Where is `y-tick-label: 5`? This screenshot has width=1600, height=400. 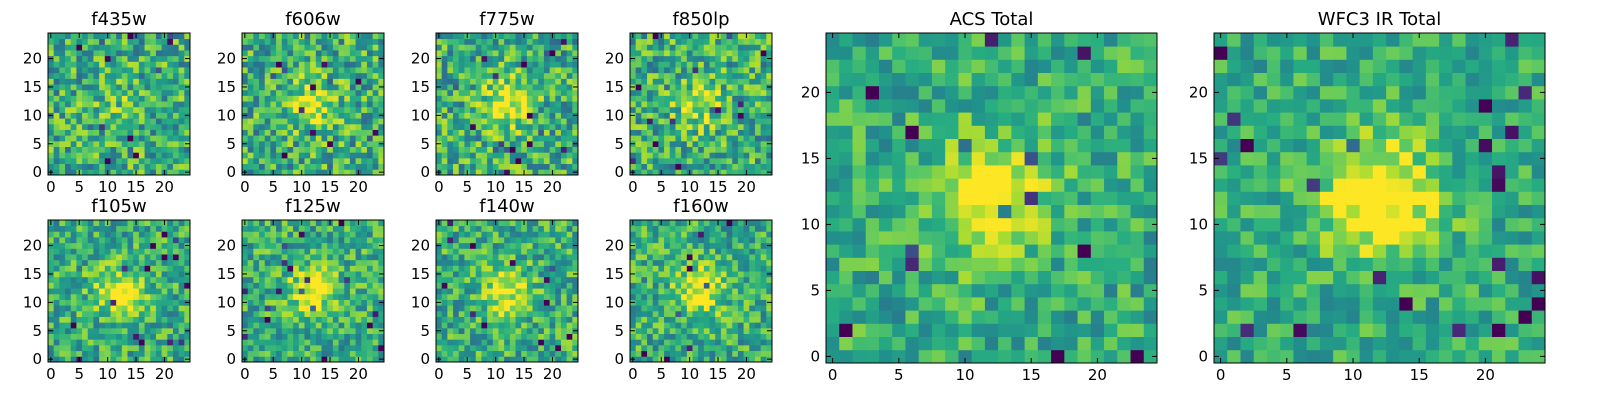 y-tick-label: 5 is located at coordinates (231, 331).